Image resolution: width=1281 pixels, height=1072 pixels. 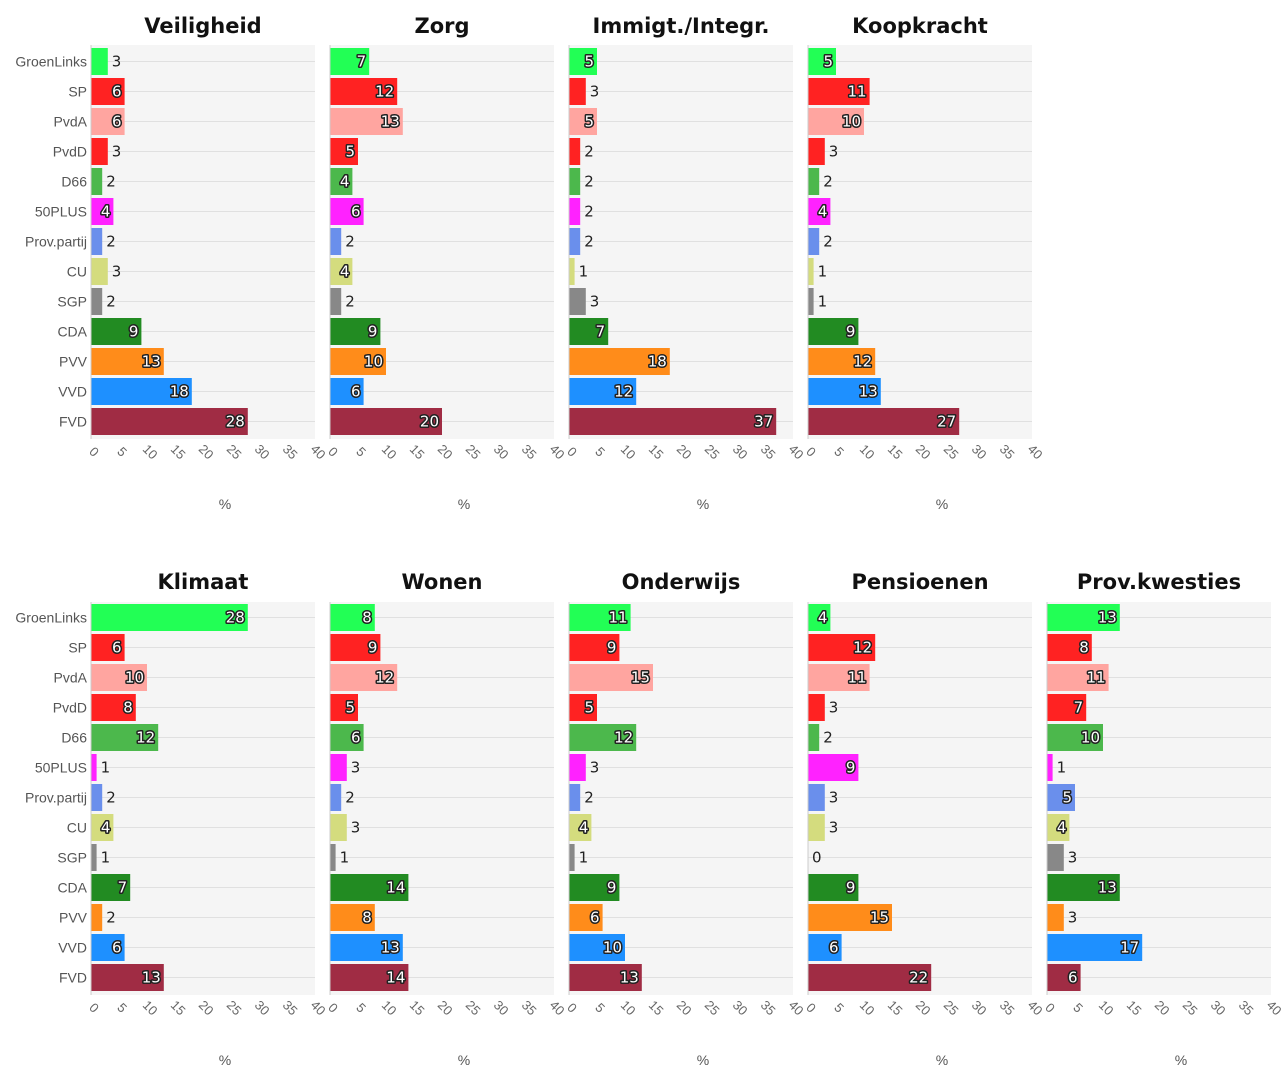 What do you see at coordinates (72, 858) in the screenshot?
I see `category-label: SGP` at bounding box center [72, 858].